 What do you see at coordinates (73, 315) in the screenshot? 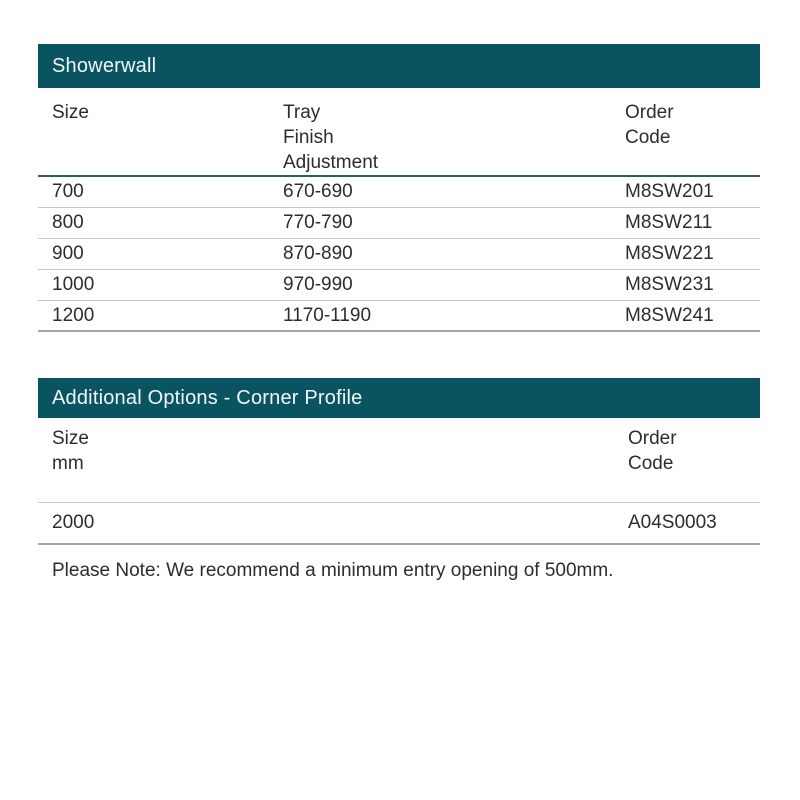
I see `cell-size: 1200` at bounding box center [73, 315].